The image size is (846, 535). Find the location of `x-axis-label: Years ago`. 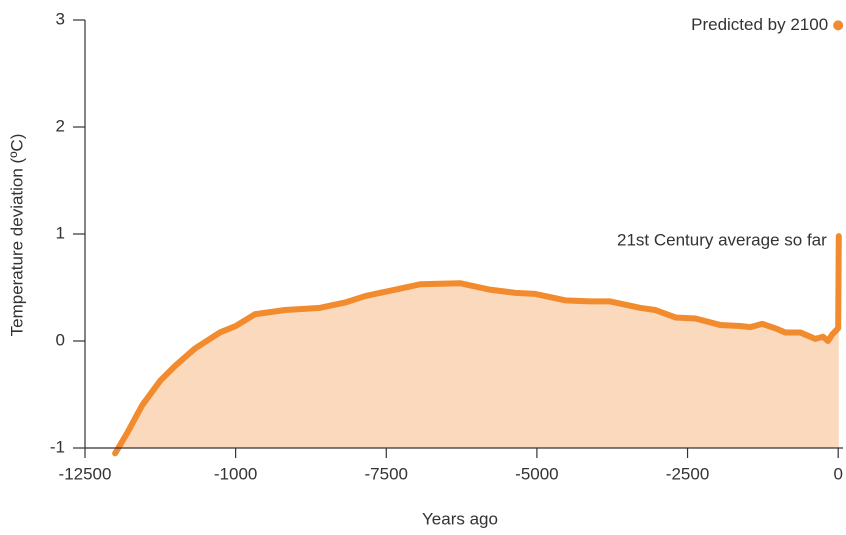

x-axis-label: Years ago is located at coordinates (460, 518).